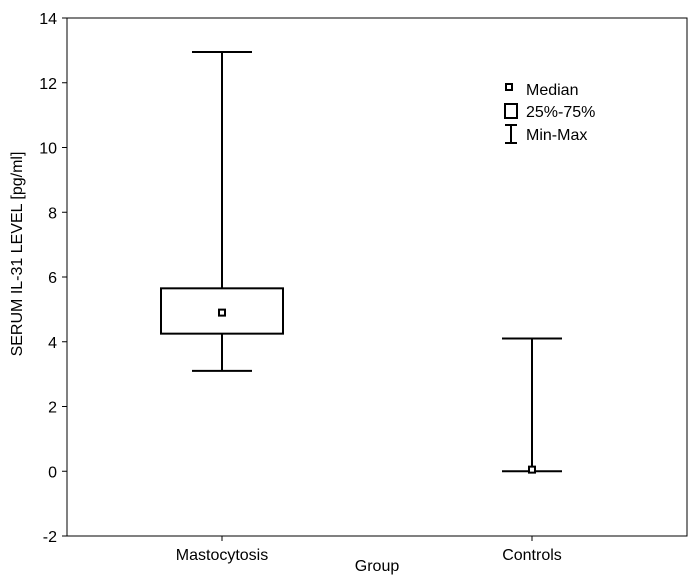  I want to click on y-tick-label: 2, so click(52, 408).